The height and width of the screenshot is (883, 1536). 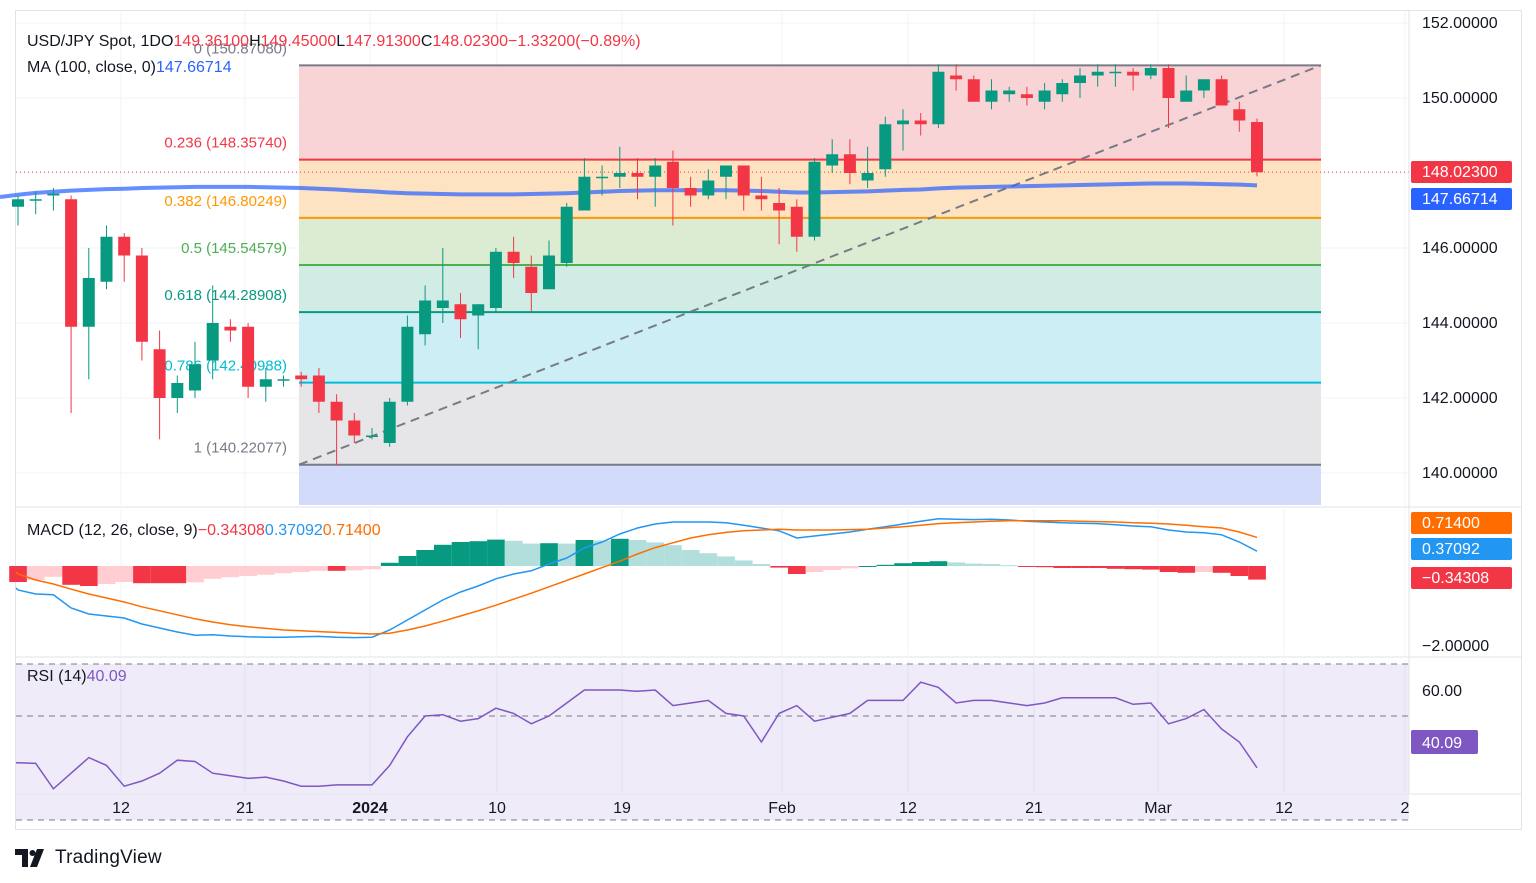 I want to click on macd-hist-badge-bg, so click(x=1461, y=578).